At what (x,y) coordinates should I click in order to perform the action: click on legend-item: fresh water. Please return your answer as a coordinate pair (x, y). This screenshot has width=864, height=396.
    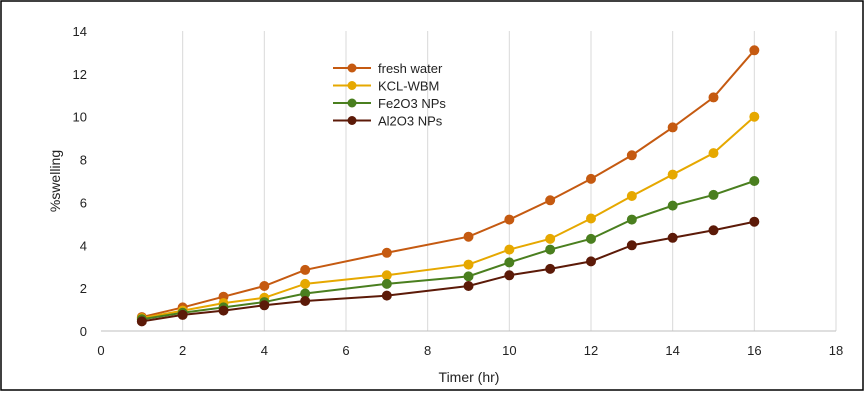
    Looking at the image, I should click on (388, 68).